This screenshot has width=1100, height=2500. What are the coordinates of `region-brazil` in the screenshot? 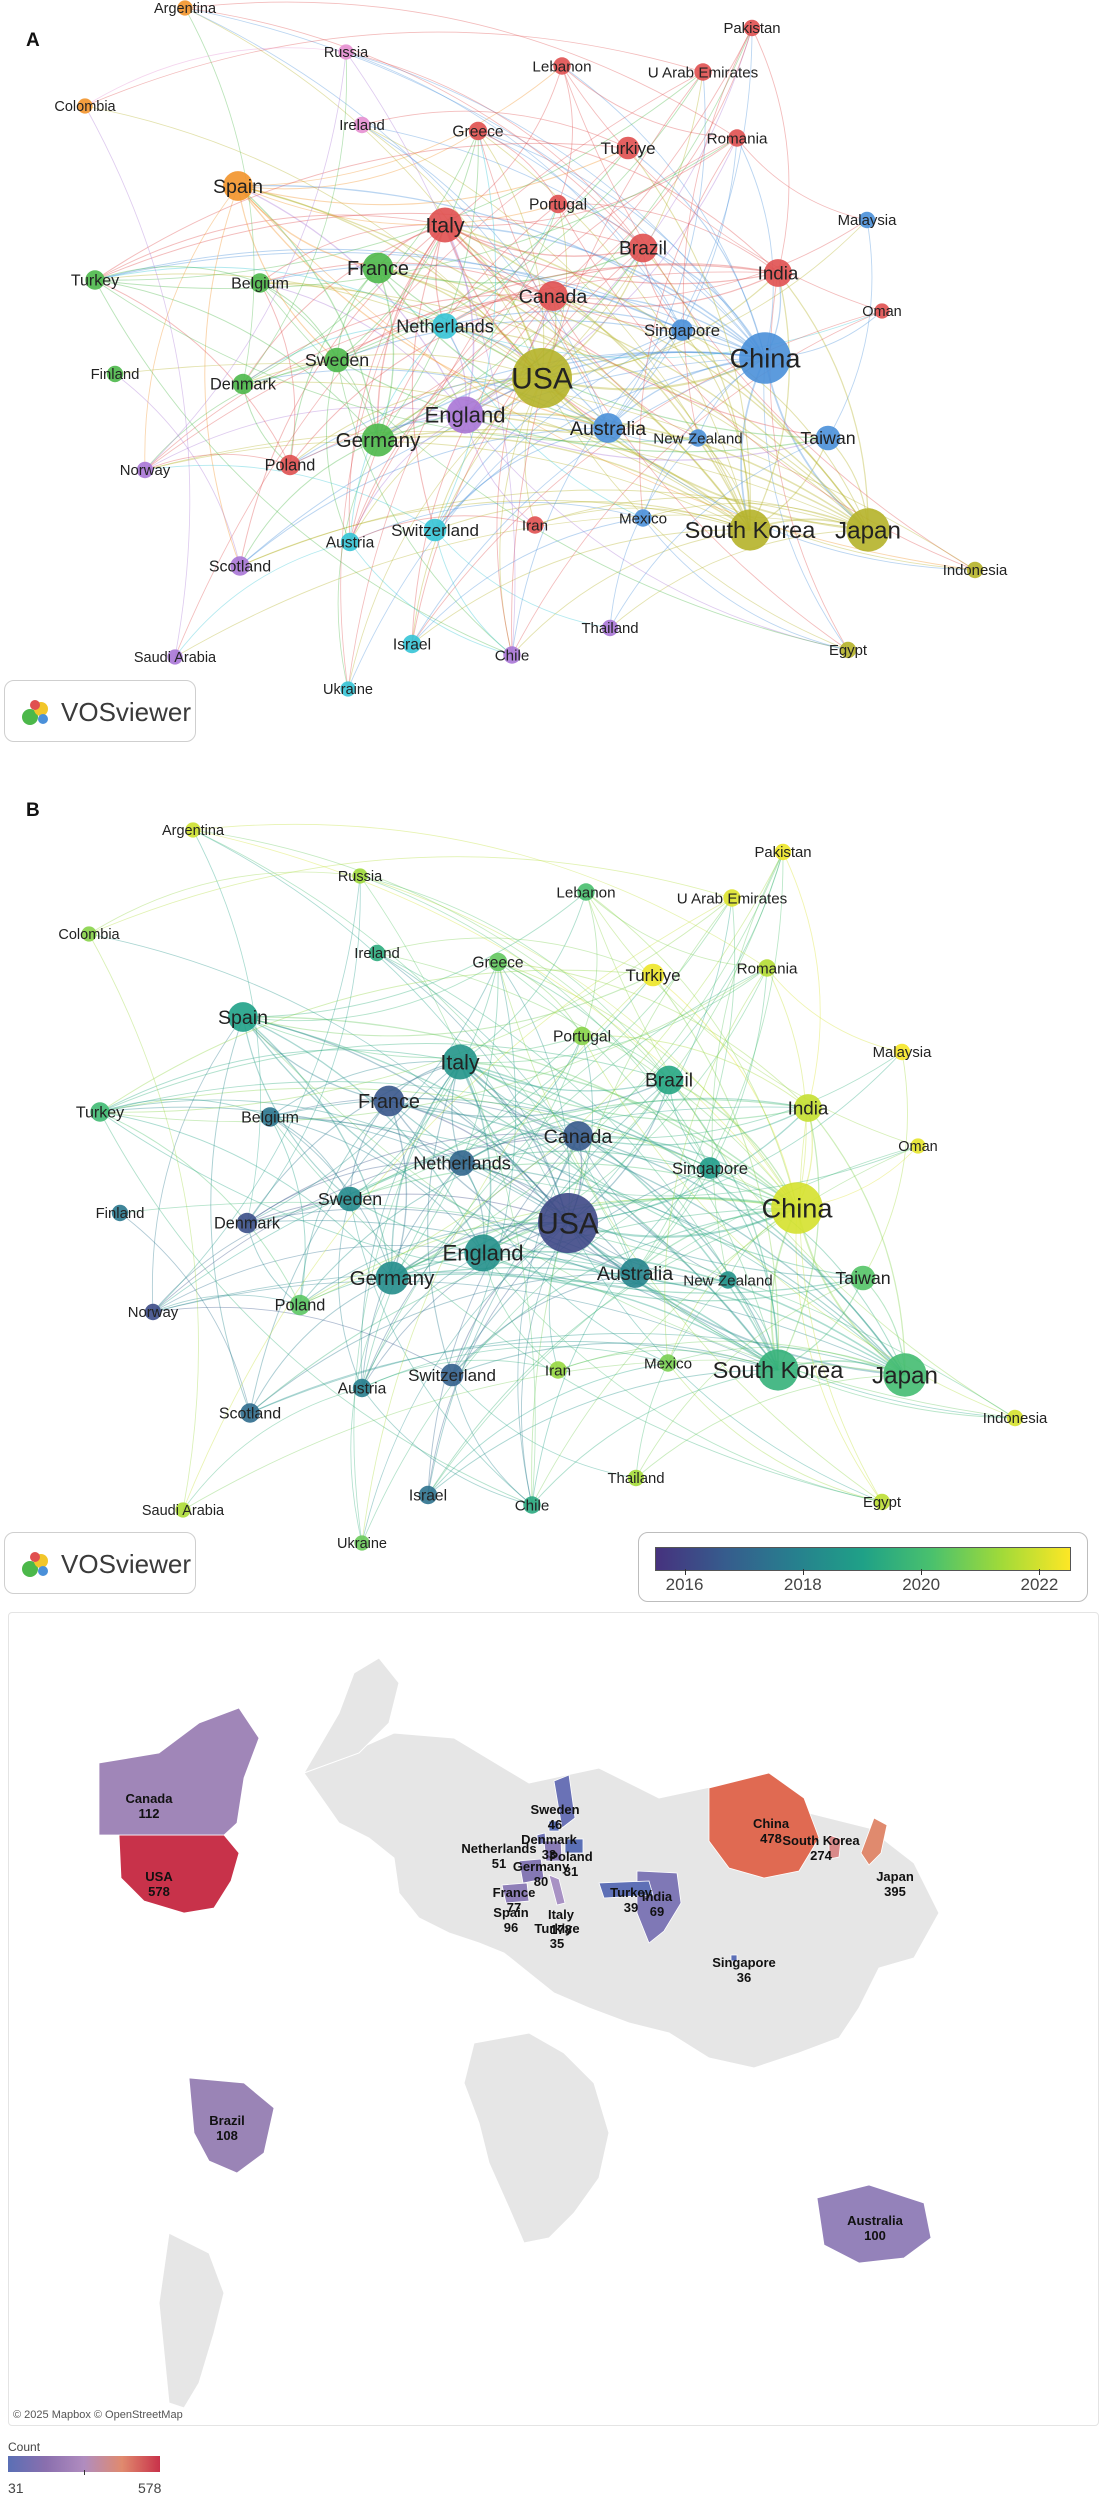 It's located at (231, 2125).